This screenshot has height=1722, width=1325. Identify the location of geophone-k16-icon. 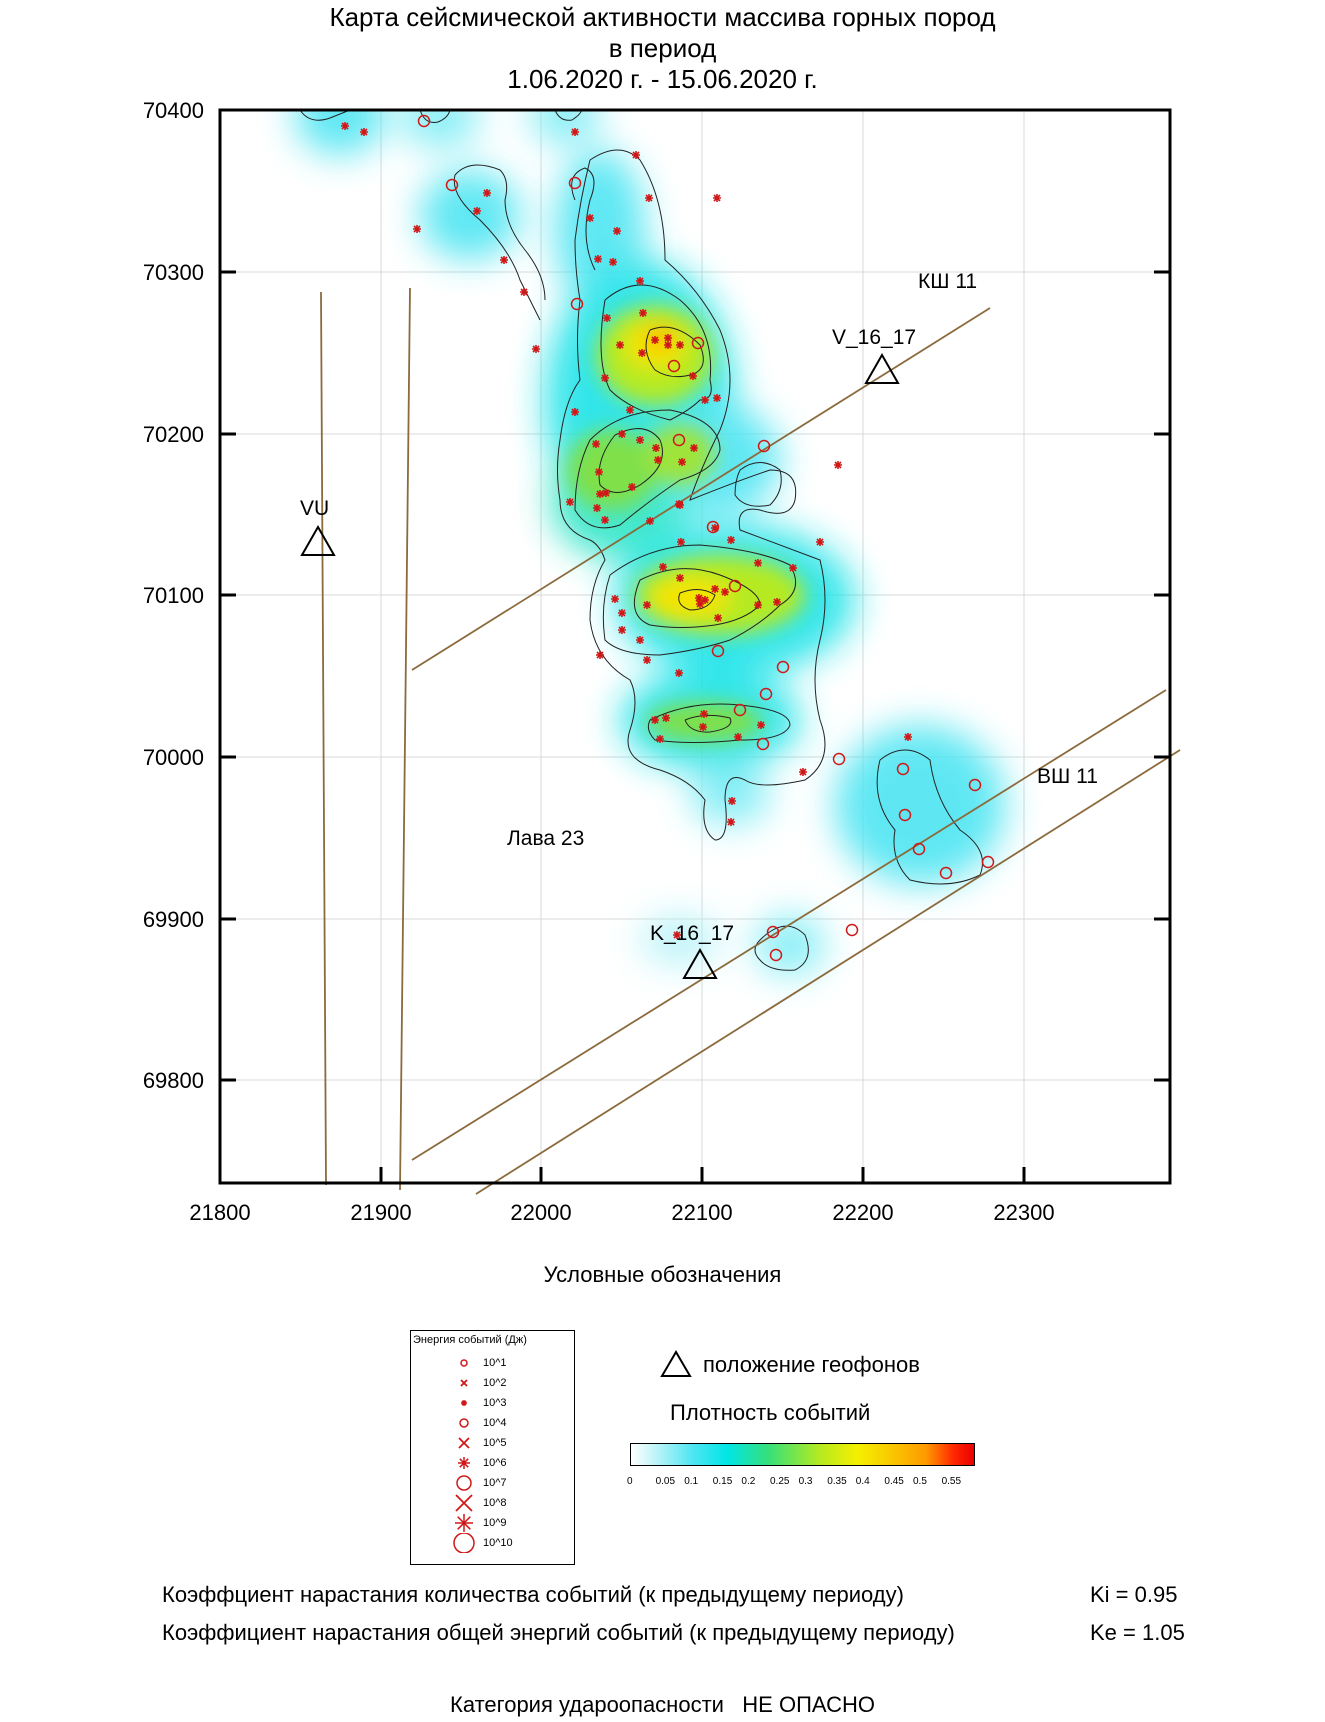
(700, 963).